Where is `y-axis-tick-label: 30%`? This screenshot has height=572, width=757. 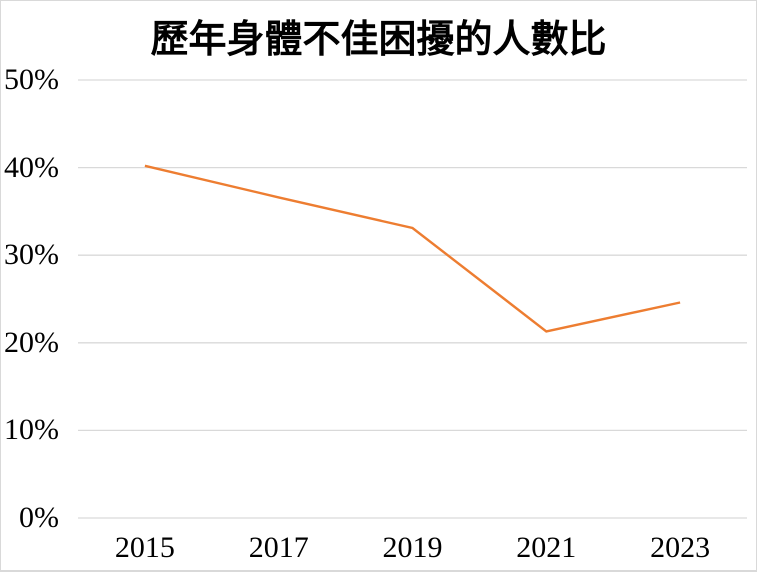
y-axis-tick-label: 30% is located at coordinates (31, 255).